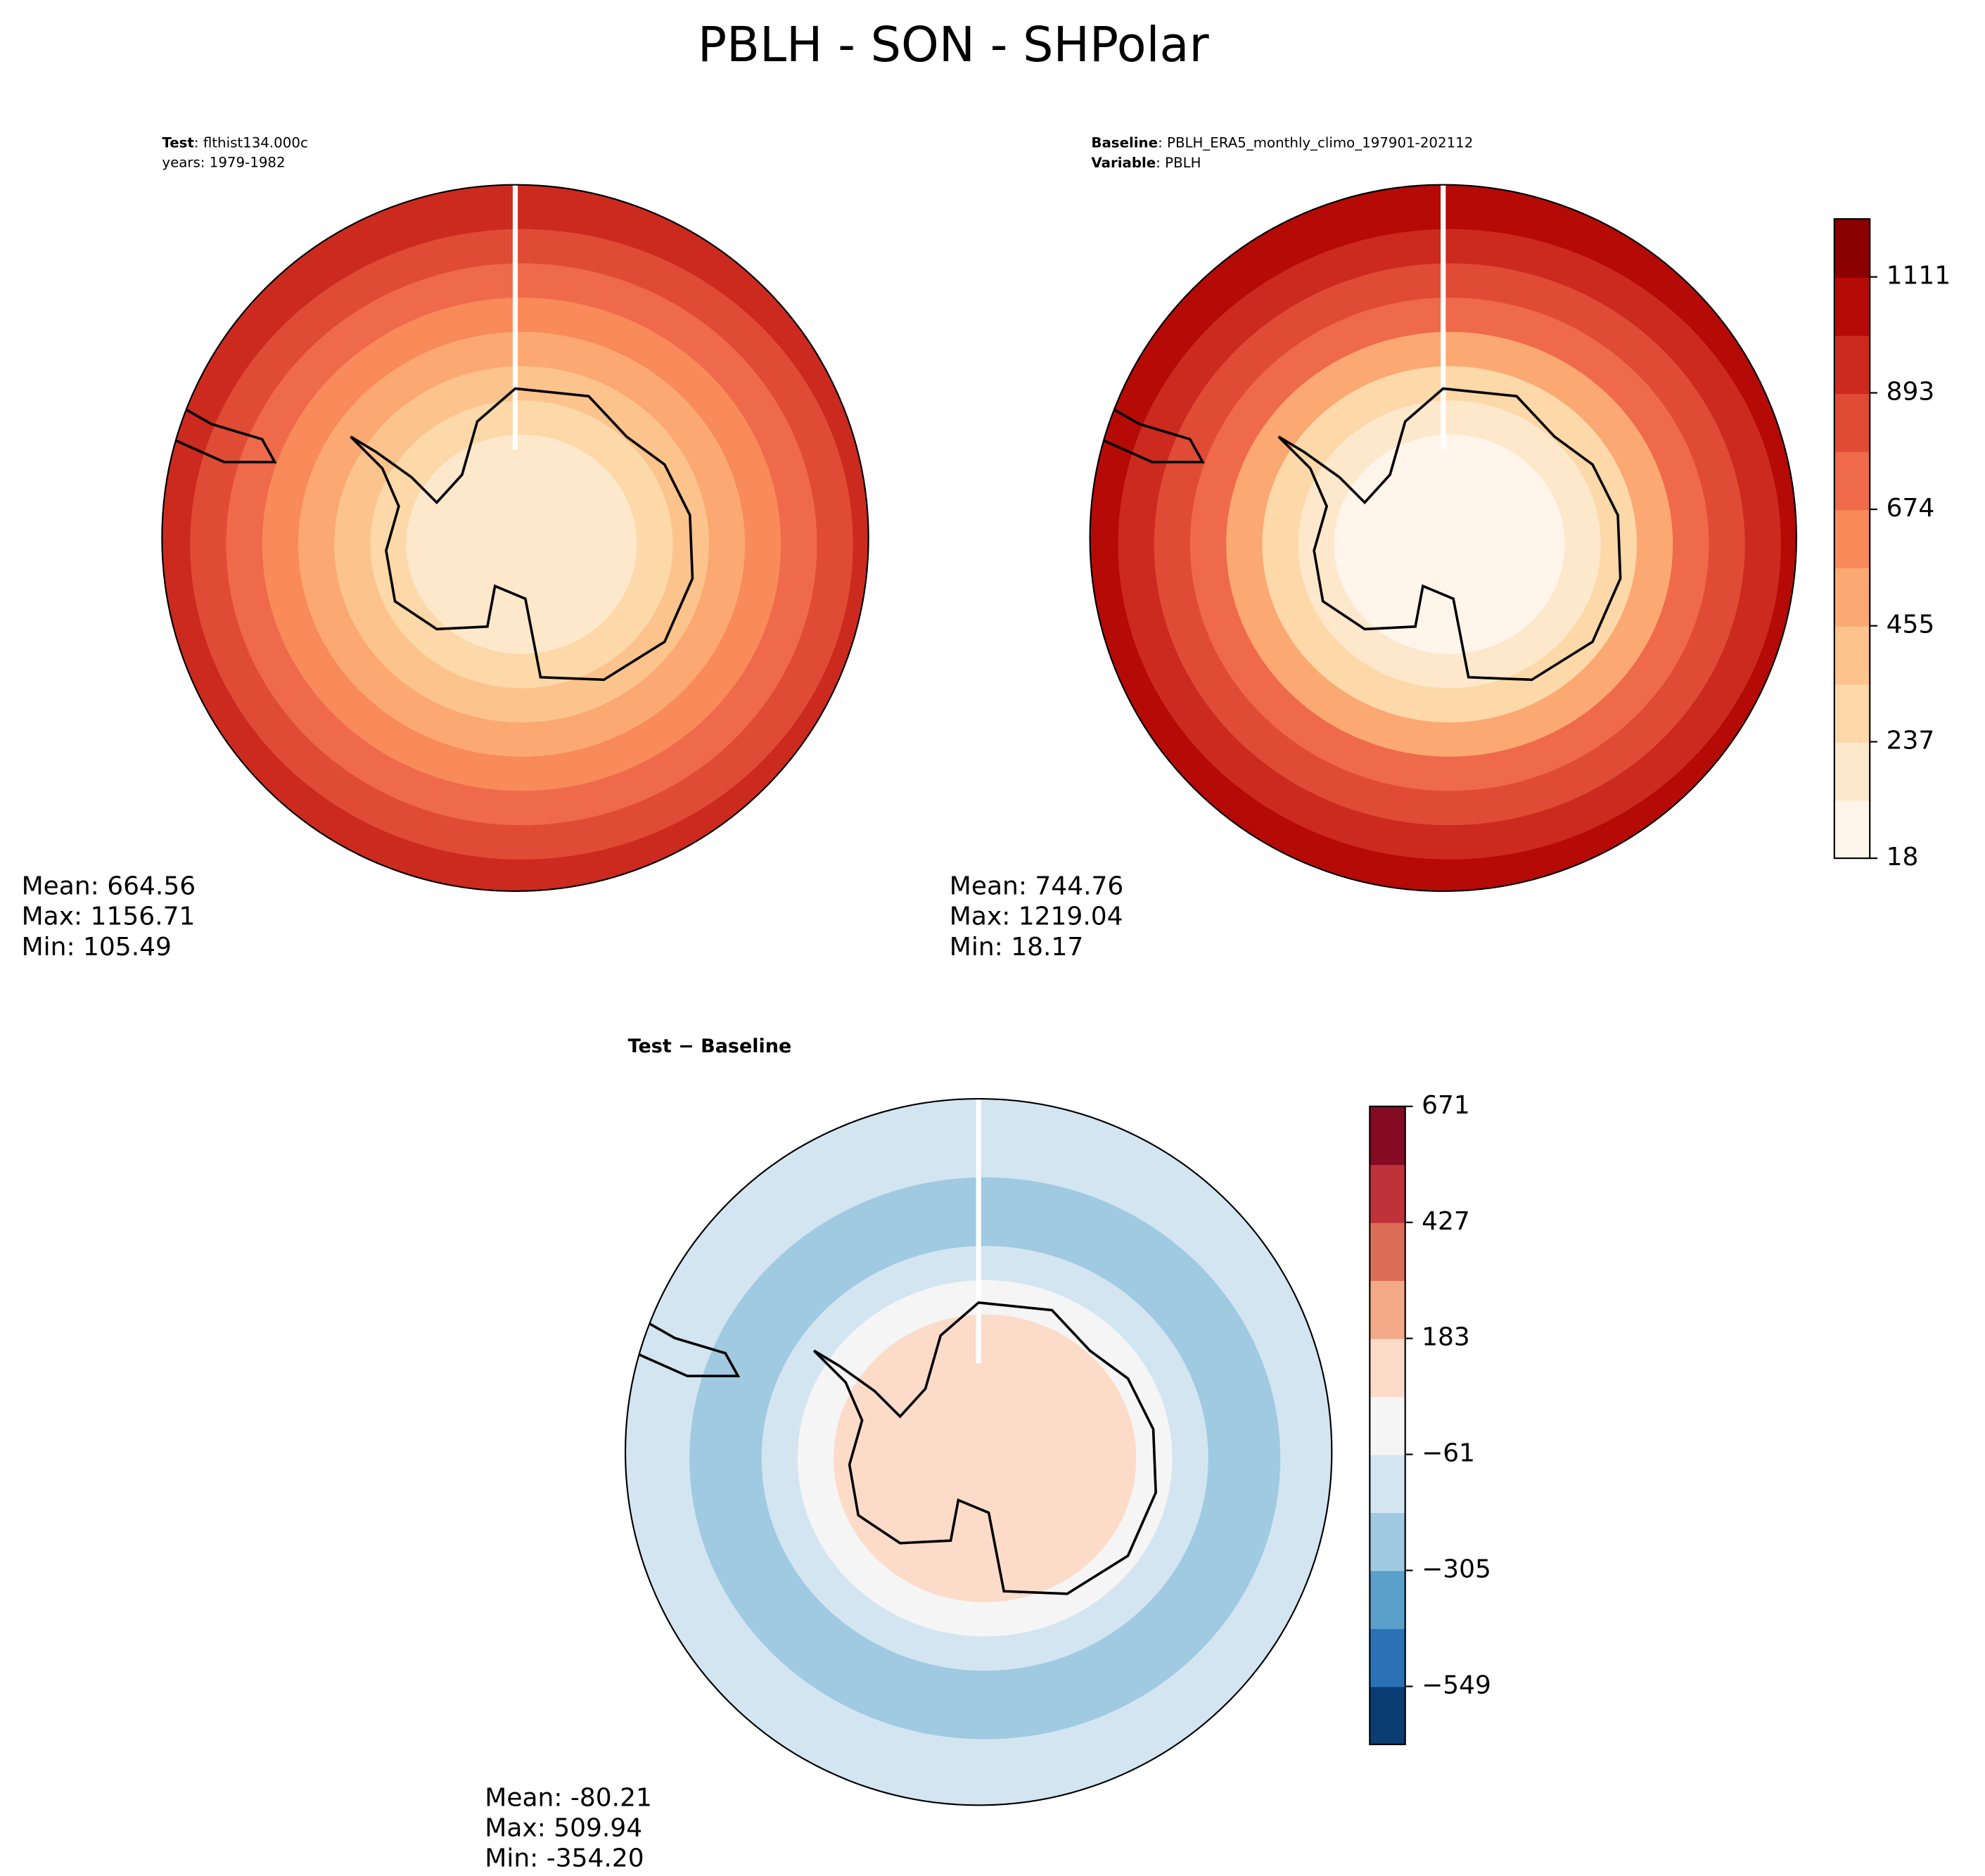  Describe the element at coordinates (569, 1797) in the screenshot. I see `stat: Mean: -80.21` at that location.